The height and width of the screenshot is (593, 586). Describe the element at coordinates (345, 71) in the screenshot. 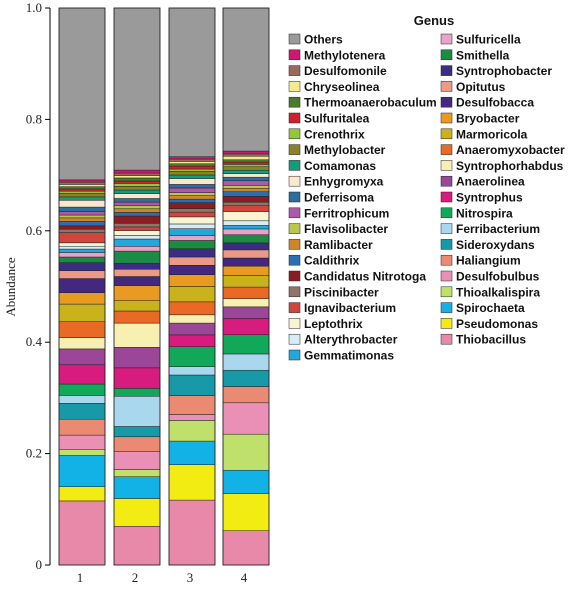

I see `legend-label: Desulfomonile` at that location.